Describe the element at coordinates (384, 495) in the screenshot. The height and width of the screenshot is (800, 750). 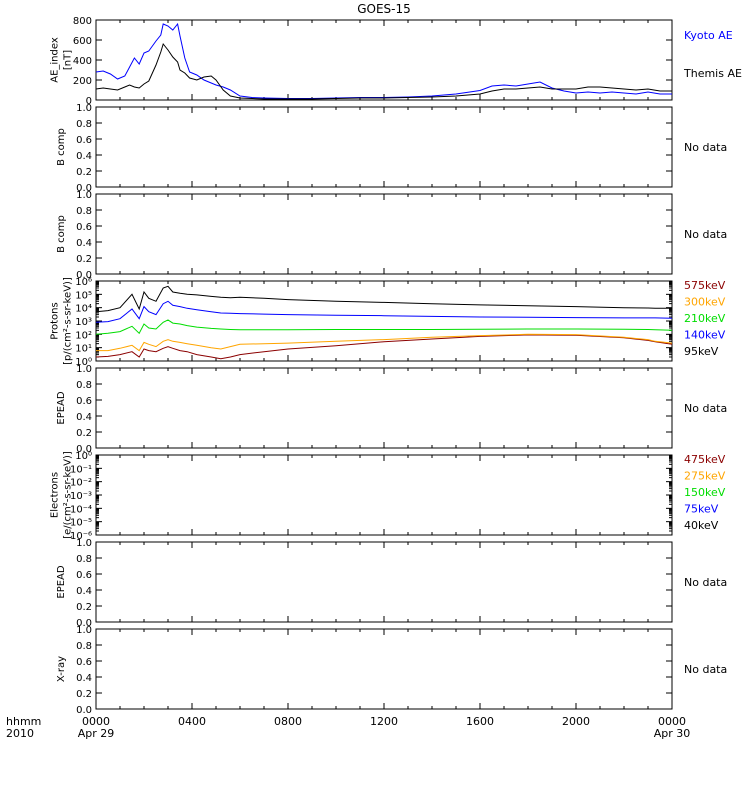
I see `panel-frame-electrons` at that location.